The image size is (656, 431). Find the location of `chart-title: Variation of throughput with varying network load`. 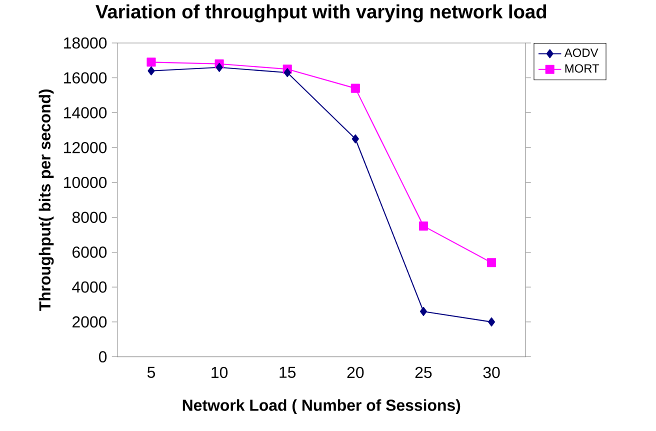

chart-title: Variation of throughput with varying network load is located at coordinates (321, 13).